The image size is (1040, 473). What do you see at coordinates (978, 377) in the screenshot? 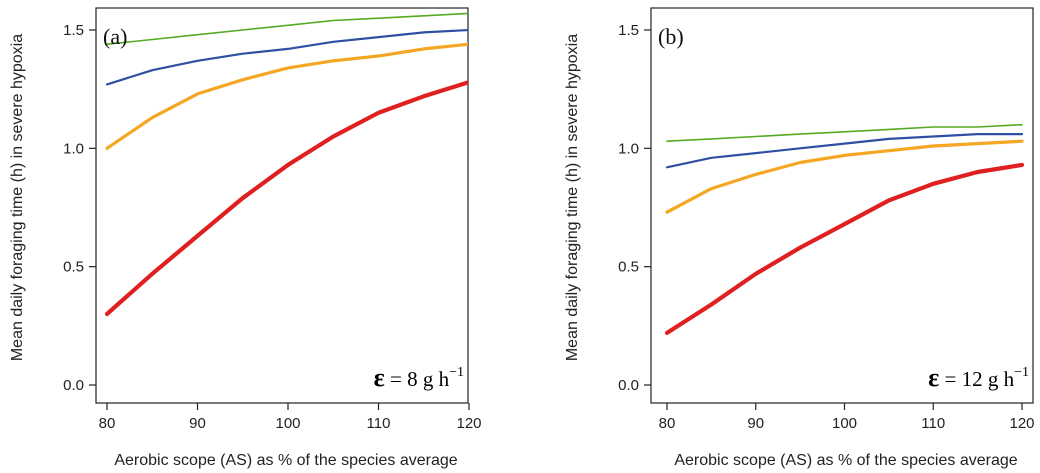
I see `epsilon-annotation: ε = 12 g h−1` at bounding box center [978, 377].